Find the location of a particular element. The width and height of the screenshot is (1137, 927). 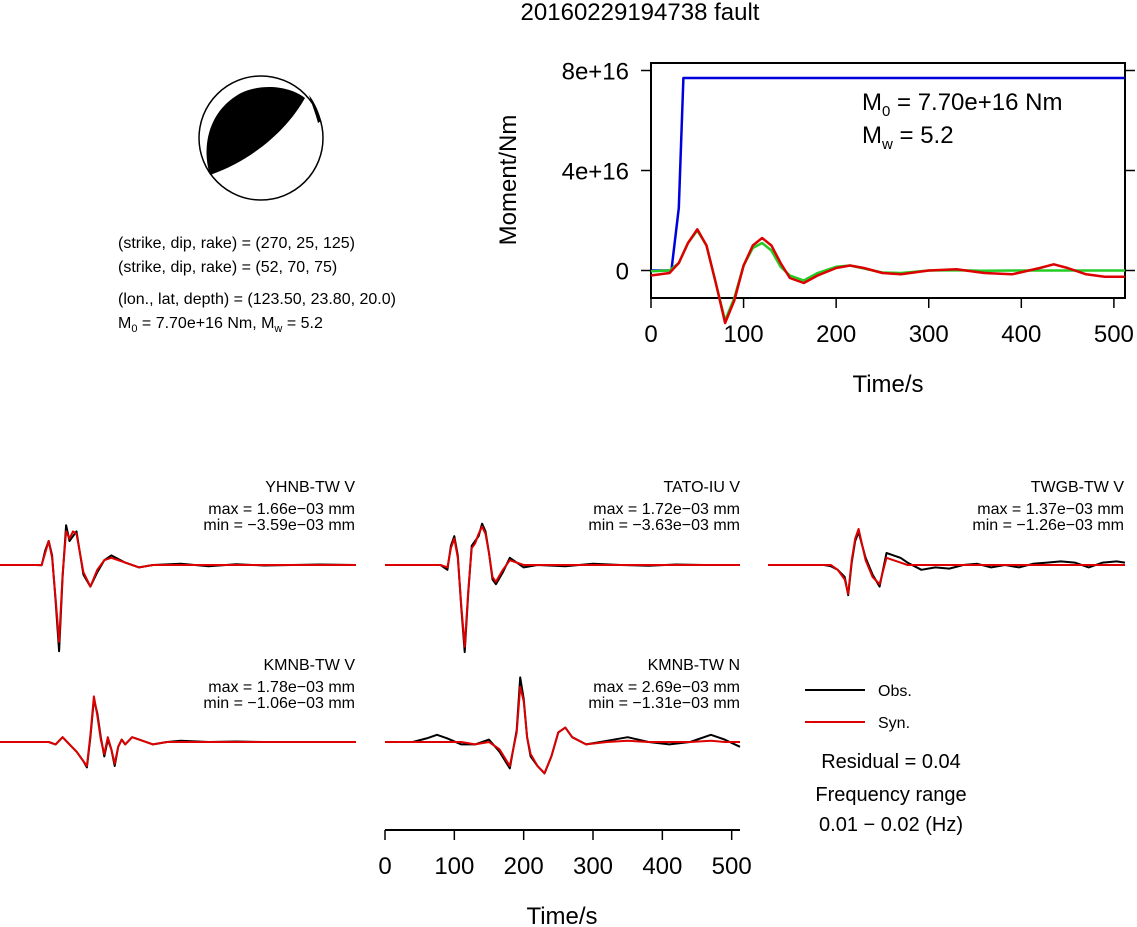

mechanism-moment-line: M0 = 7.70e+16 Nm, Mw = 5.2 is located at coordinates (220, 325).